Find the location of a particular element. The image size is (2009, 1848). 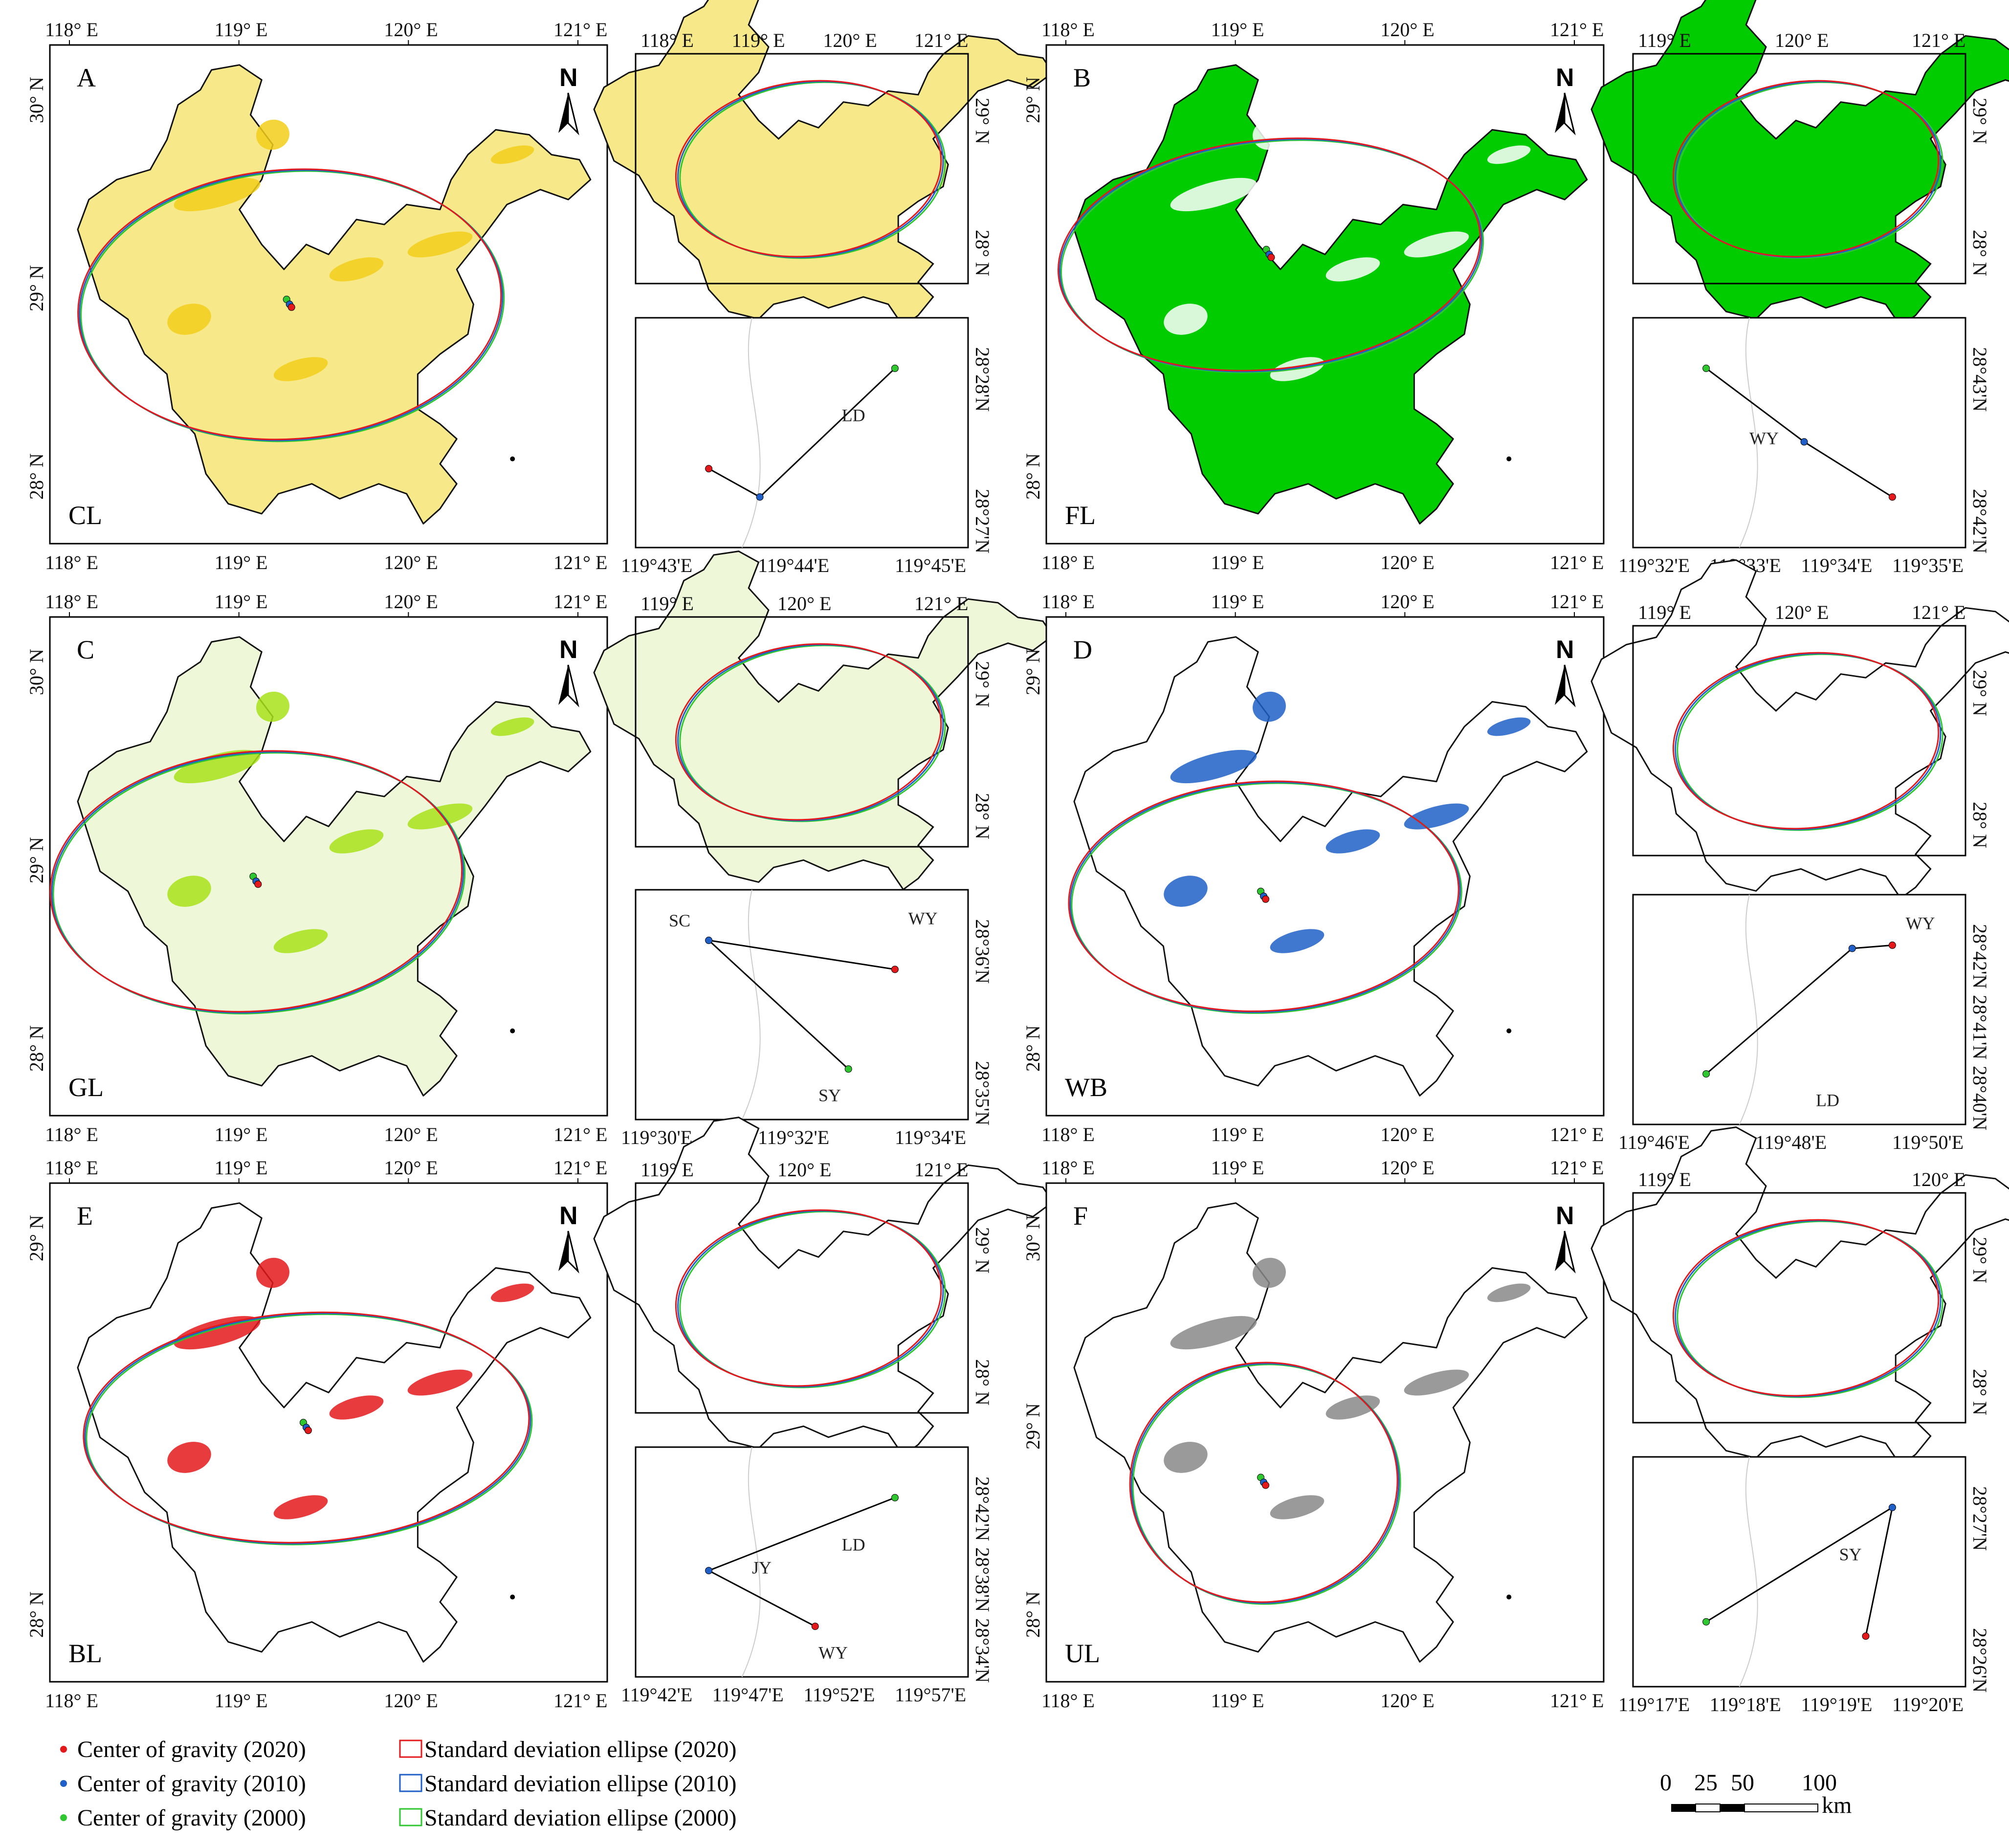

north-label: N is located at coordinates (1565, 650).